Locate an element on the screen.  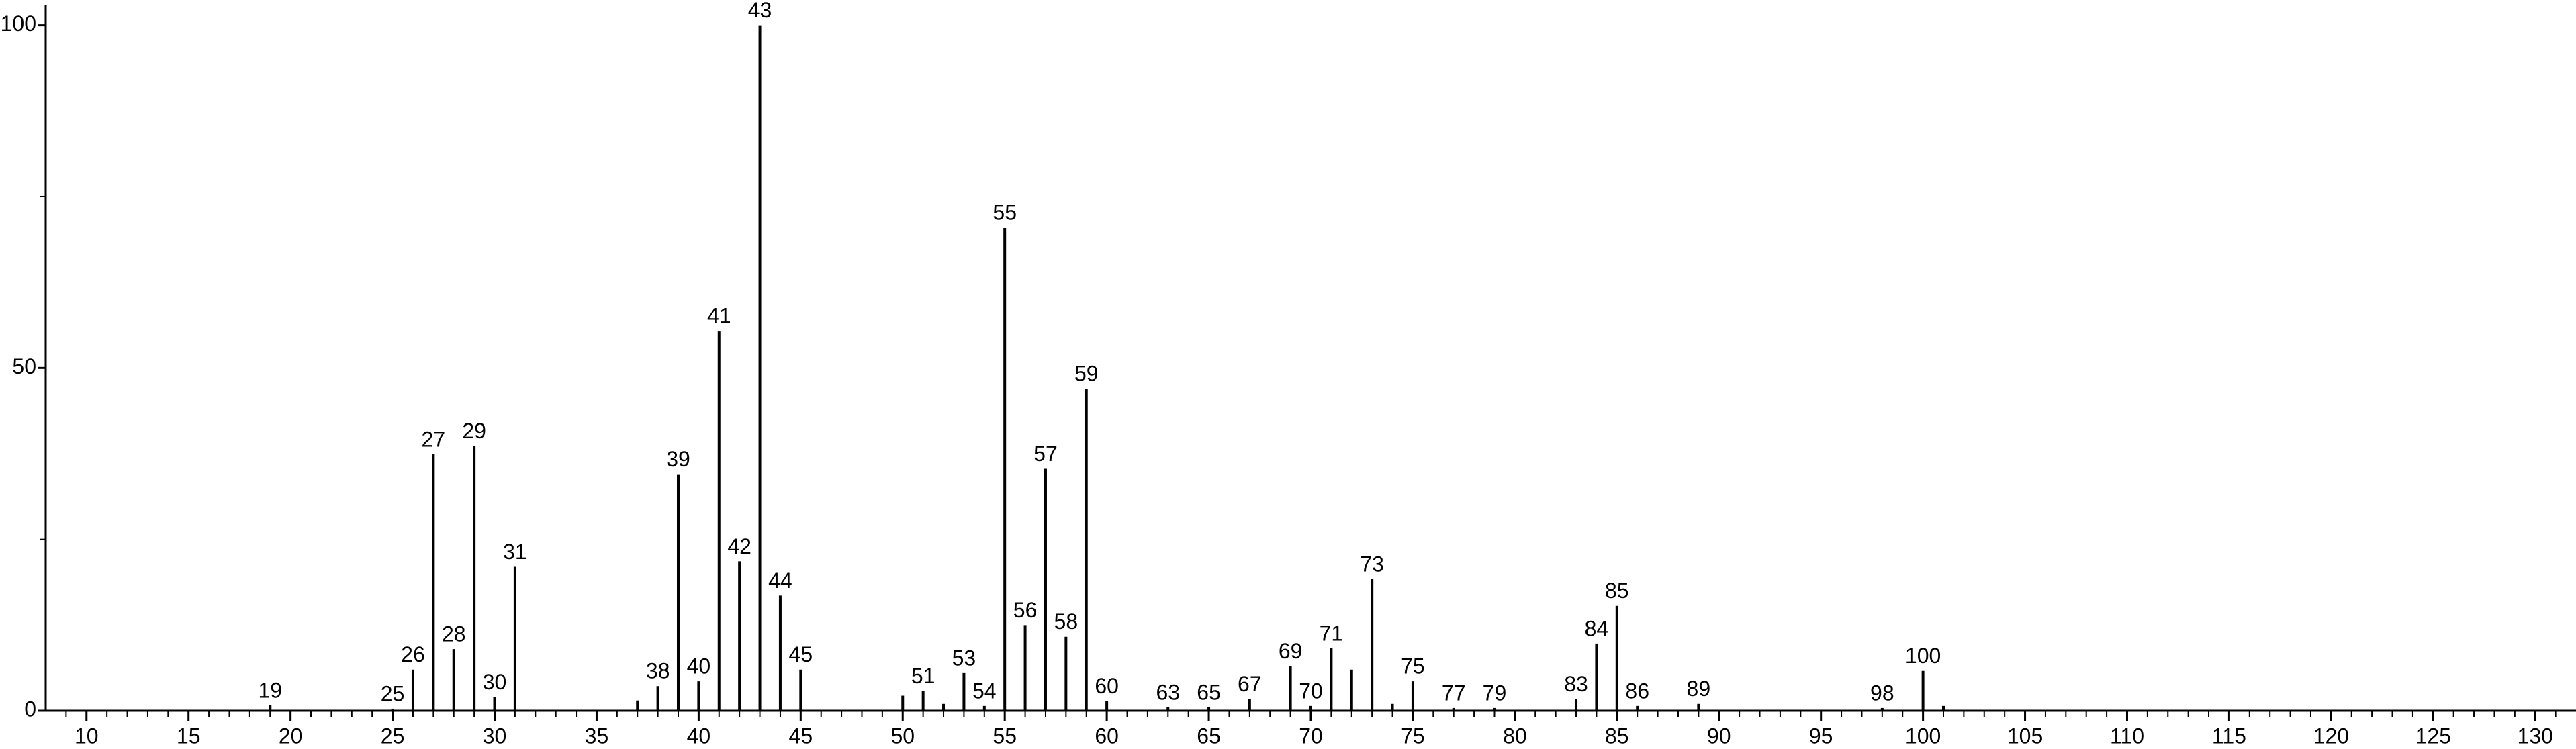
x-tick-label: 95 is located at coordinates (1821, 736).